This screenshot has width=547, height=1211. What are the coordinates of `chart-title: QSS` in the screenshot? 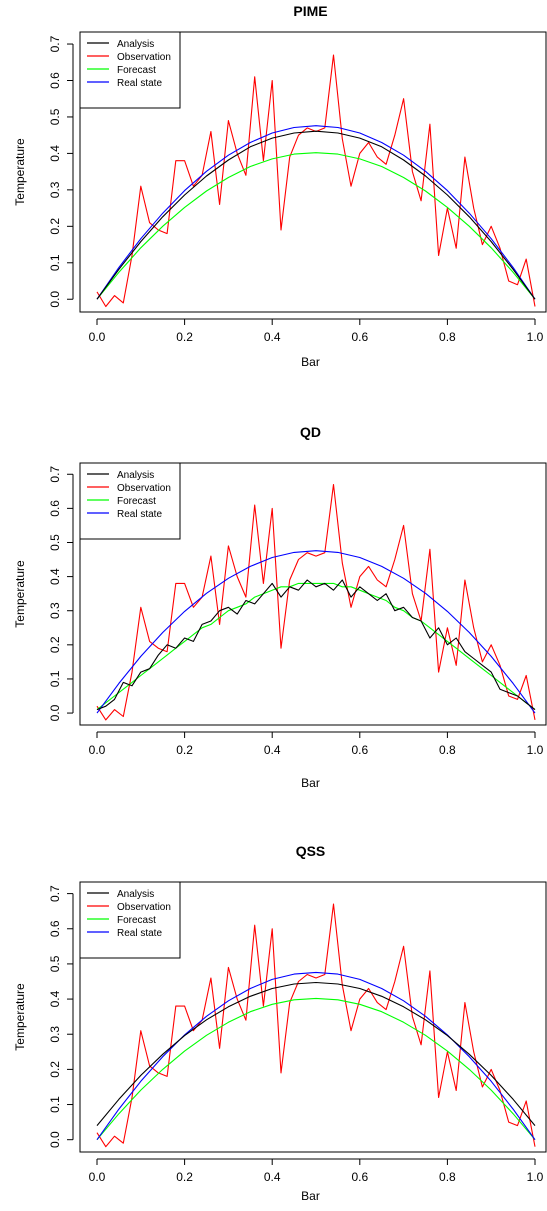 It's located at (311, 851).